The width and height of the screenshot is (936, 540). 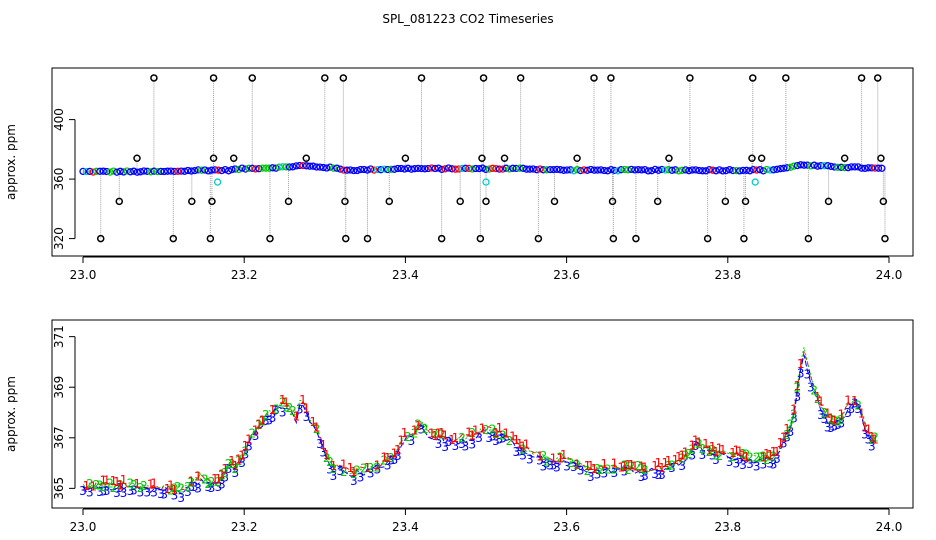 What do you see at coordinates (64, 179) in the screenshot?
I see `top-y-axis: 320 360 400` at bounding box center [64, 179].